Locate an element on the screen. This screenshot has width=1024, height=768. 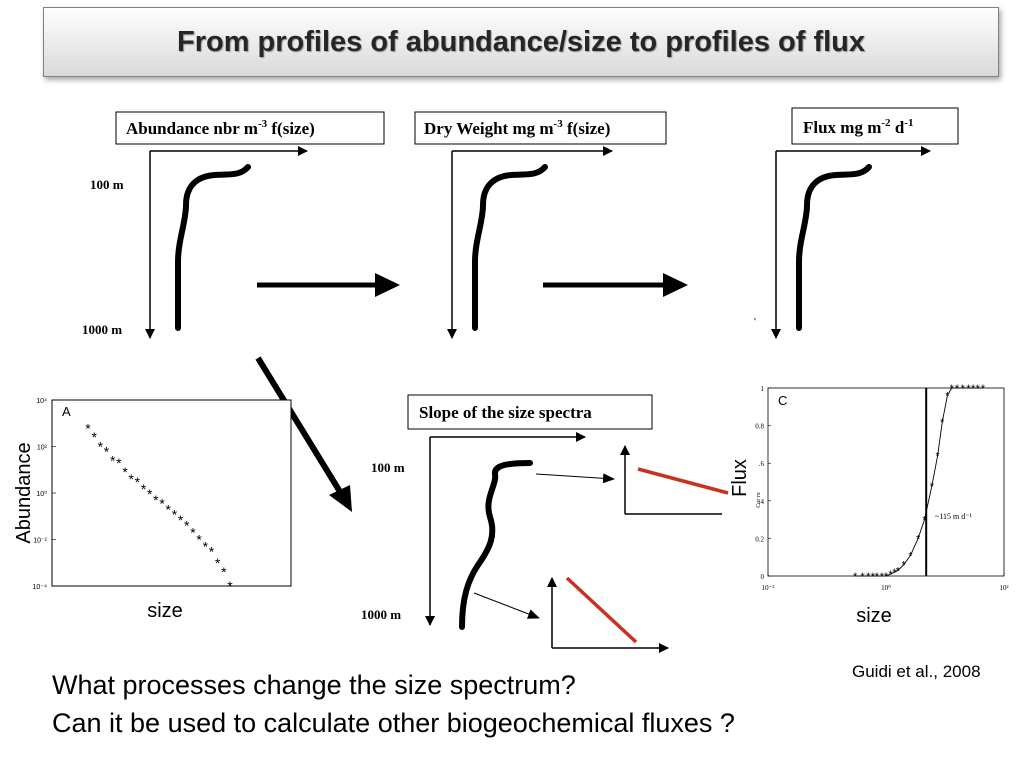
flux-label: Flux mg m-2 d-1 is located at coordinates (858, 127).